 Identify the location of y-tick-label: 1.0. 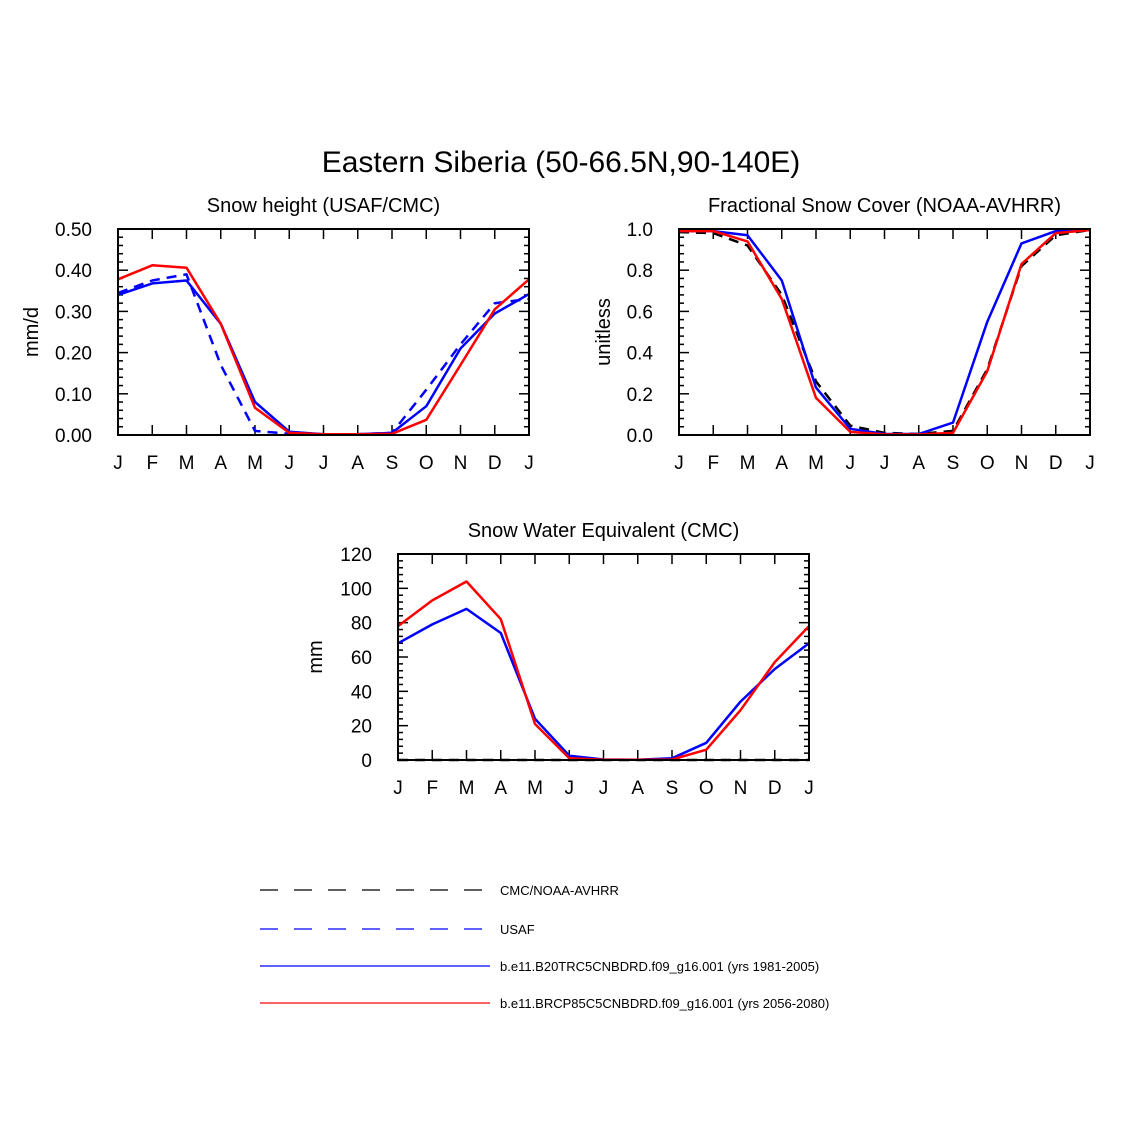
(640, 230).